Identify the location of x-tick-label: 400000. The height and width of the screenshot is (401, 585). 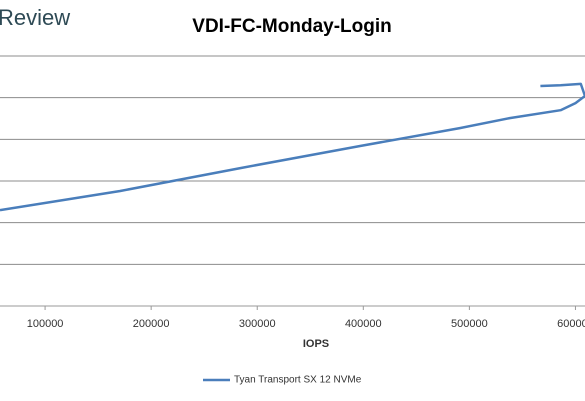
(363, 324).